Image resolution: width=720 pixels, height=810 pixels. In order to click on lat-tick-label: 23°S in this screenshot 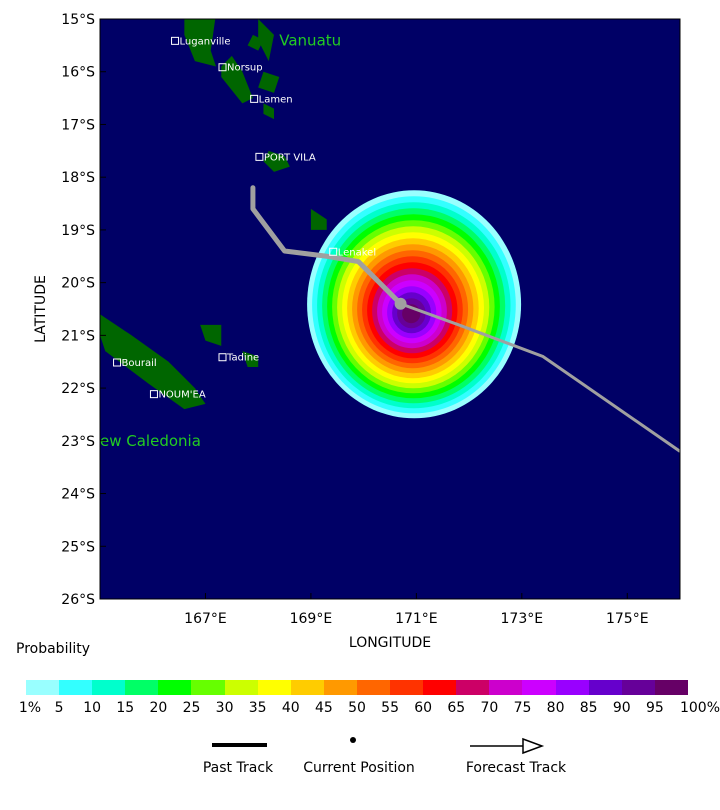, I will do `click(78, 442)`.